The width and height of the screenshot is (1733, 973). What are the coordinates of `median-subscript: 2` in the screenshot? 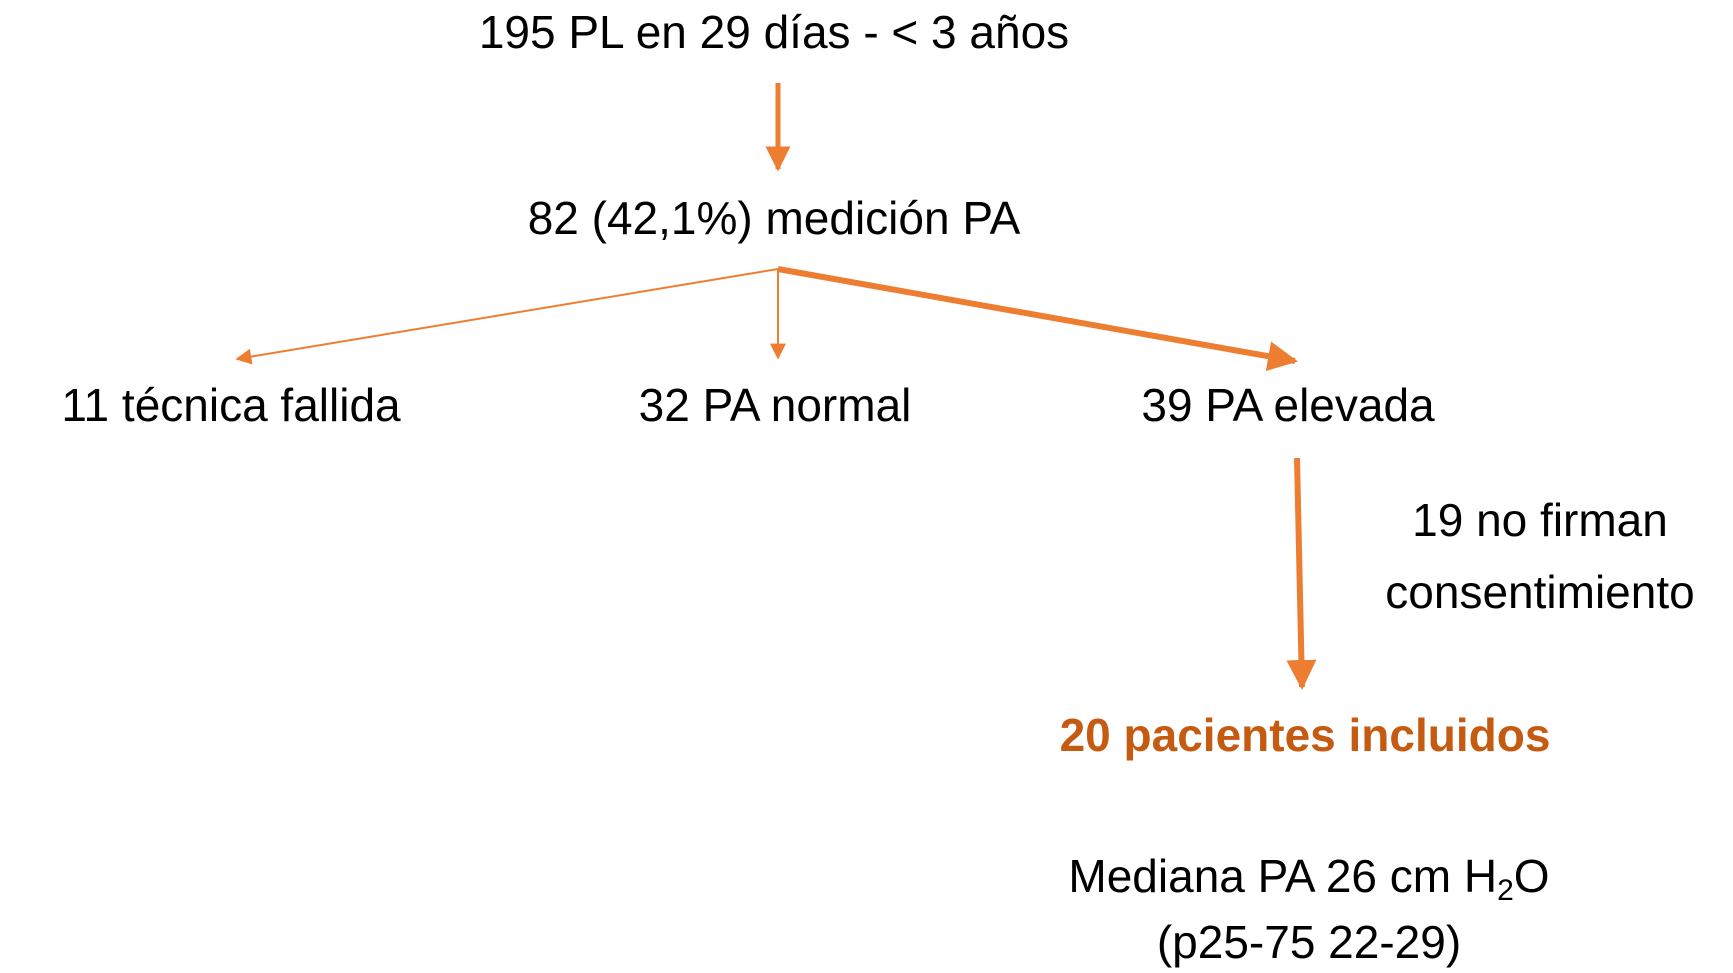 It's located at (1505, 890).